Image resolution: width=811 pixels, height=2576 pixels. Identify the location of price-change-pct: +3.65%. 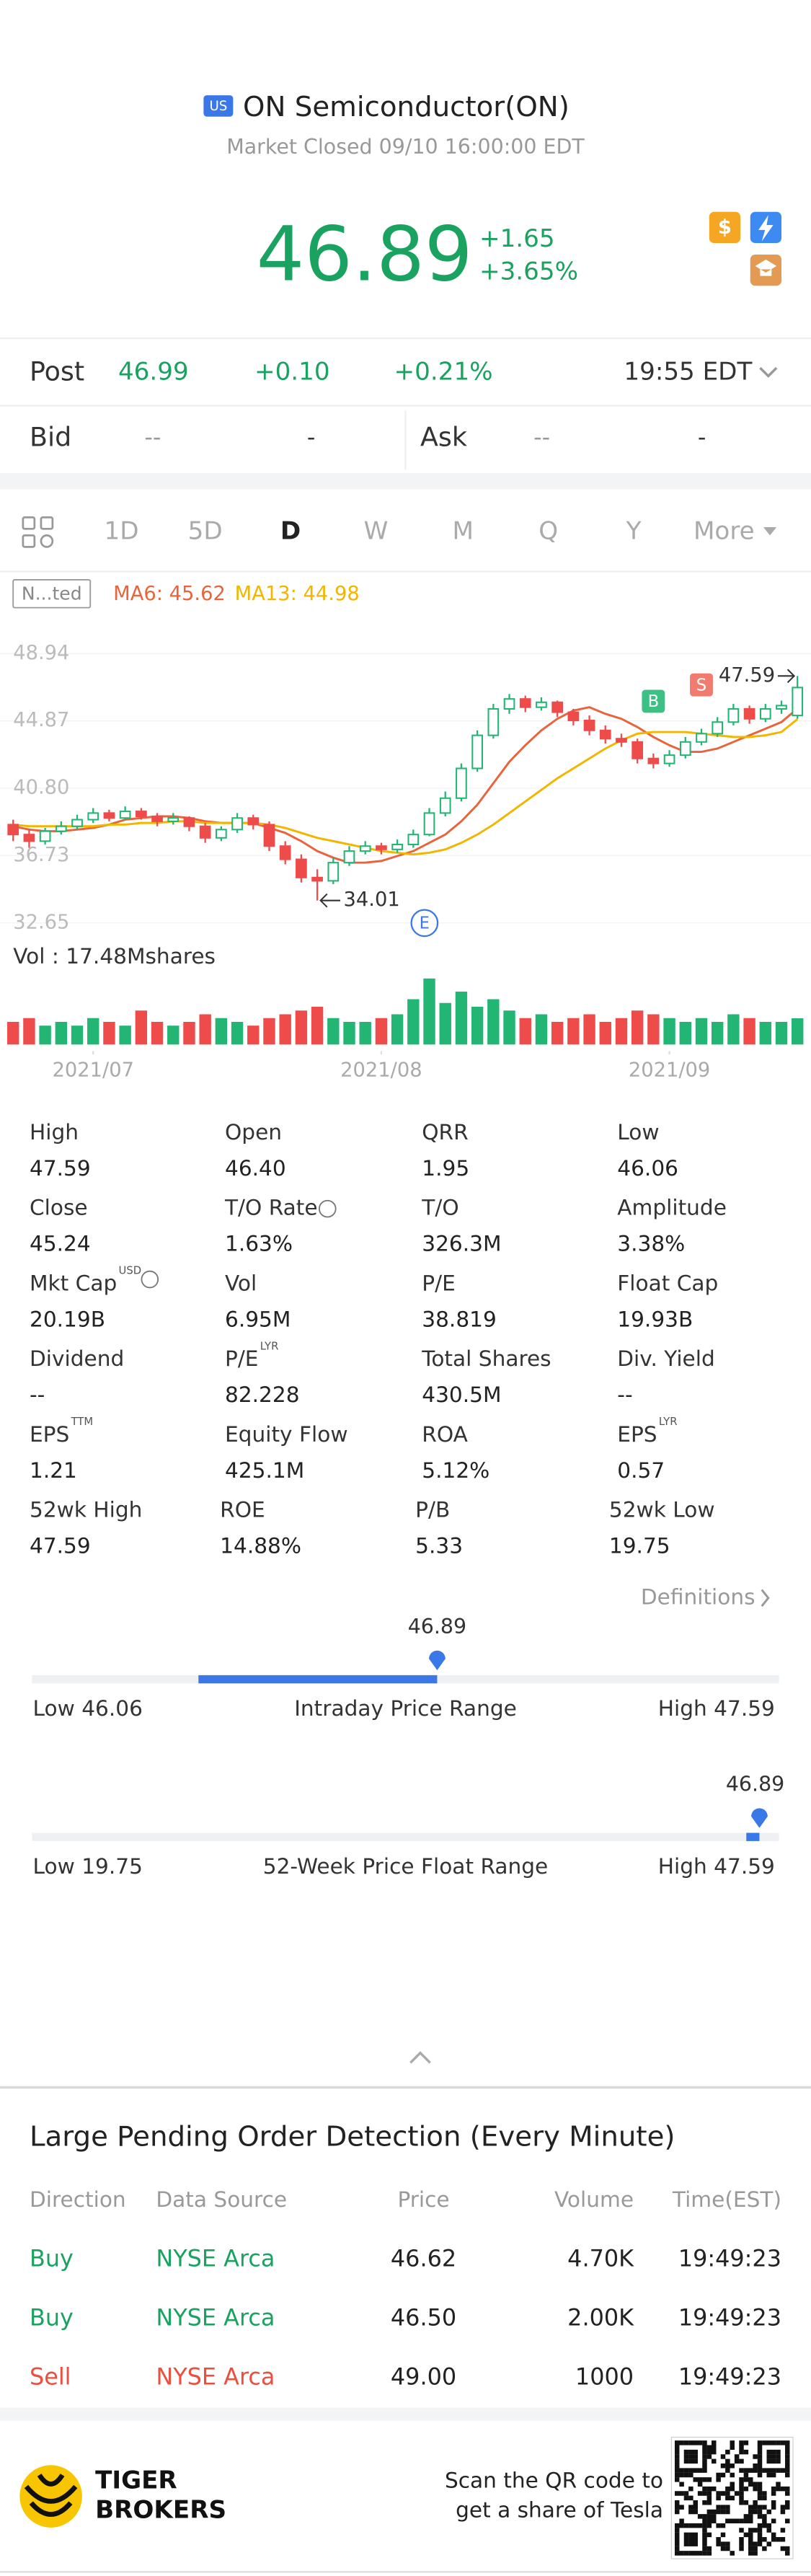
(528, 271).